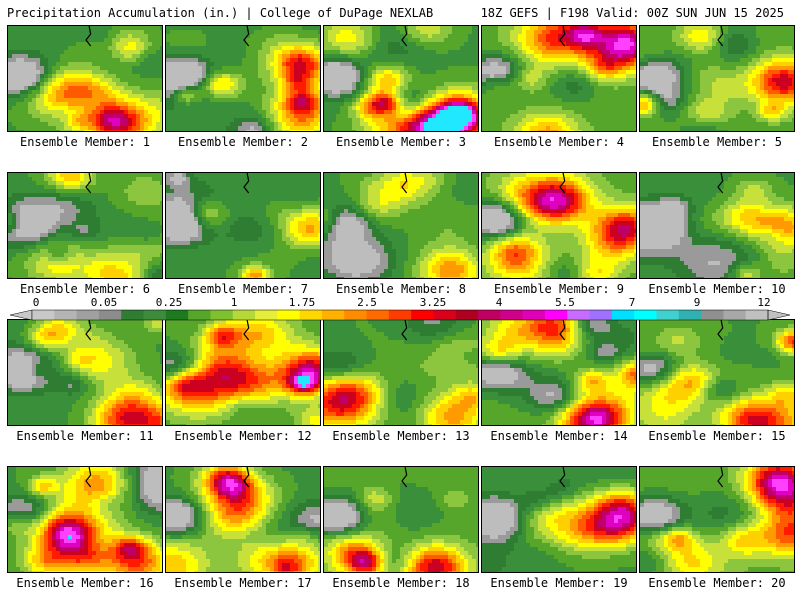  What do you see at coordinates (565, 302) in the screenshot?
I see `colorbar-tick-label: 5.5` at bounding box center [565, 302].